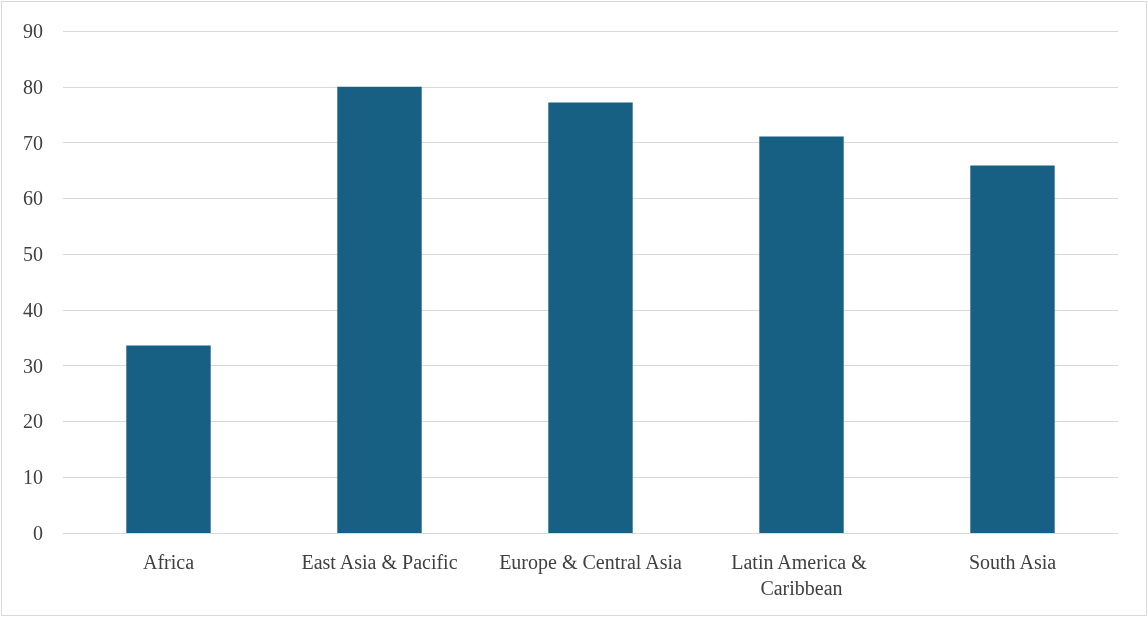 This screenshot has width=1148, height=617. Describe the element at coordinates (33, 477) in the screenshot. I see `y-tick-label: 10` at that location.